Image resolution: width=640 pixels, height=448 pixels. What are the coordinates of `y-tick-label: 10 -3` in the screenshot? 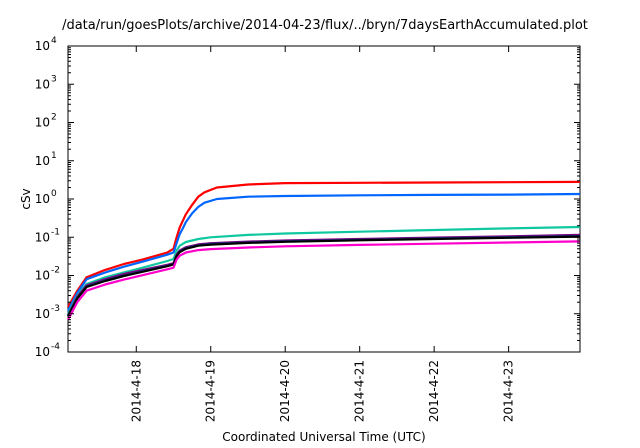 It's located at (47, 312).